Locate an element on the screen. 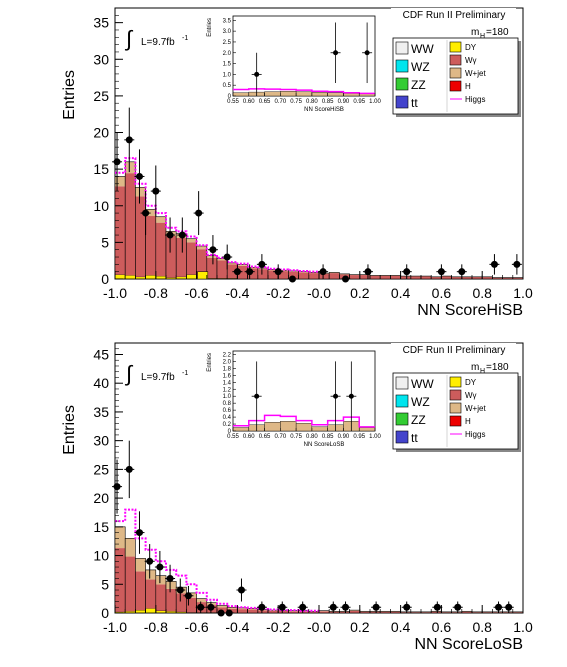  inset-x-tick-label: 0.60 is located at coordinates (249, 102).